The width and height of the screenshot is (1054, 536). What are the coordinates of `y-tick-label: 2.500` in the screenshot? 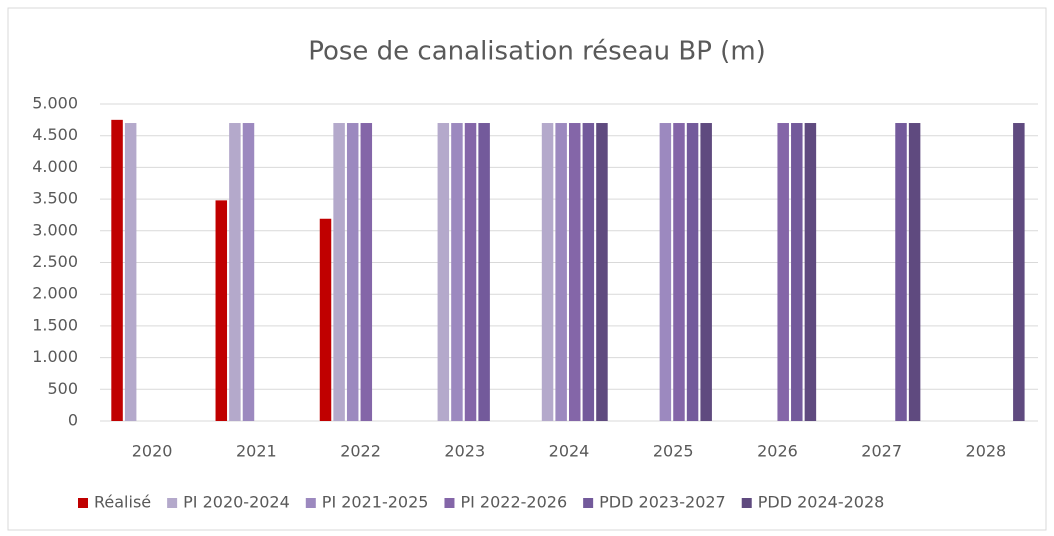 It's located at (55, 261).